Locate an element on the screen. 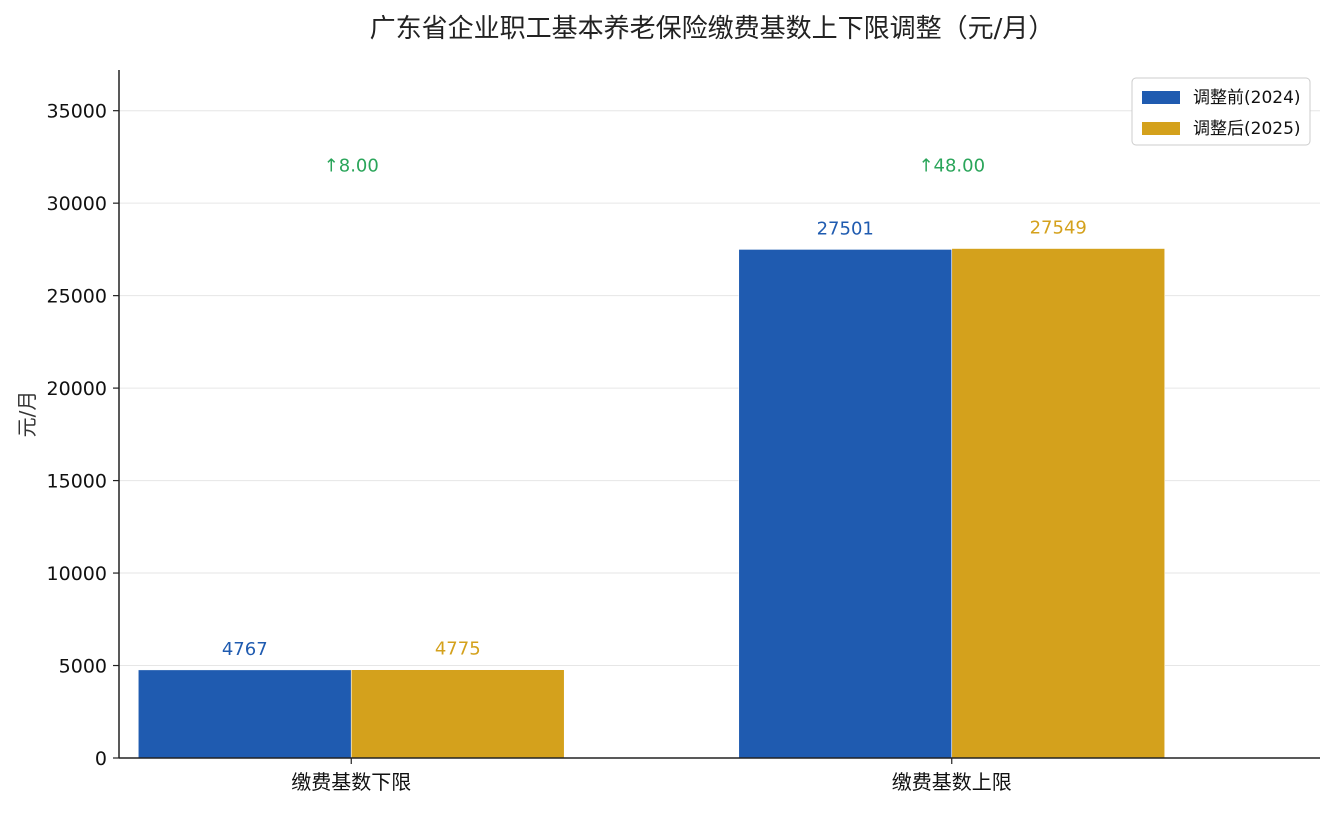  data-label: 27501 is located at coordinates (845, 228).